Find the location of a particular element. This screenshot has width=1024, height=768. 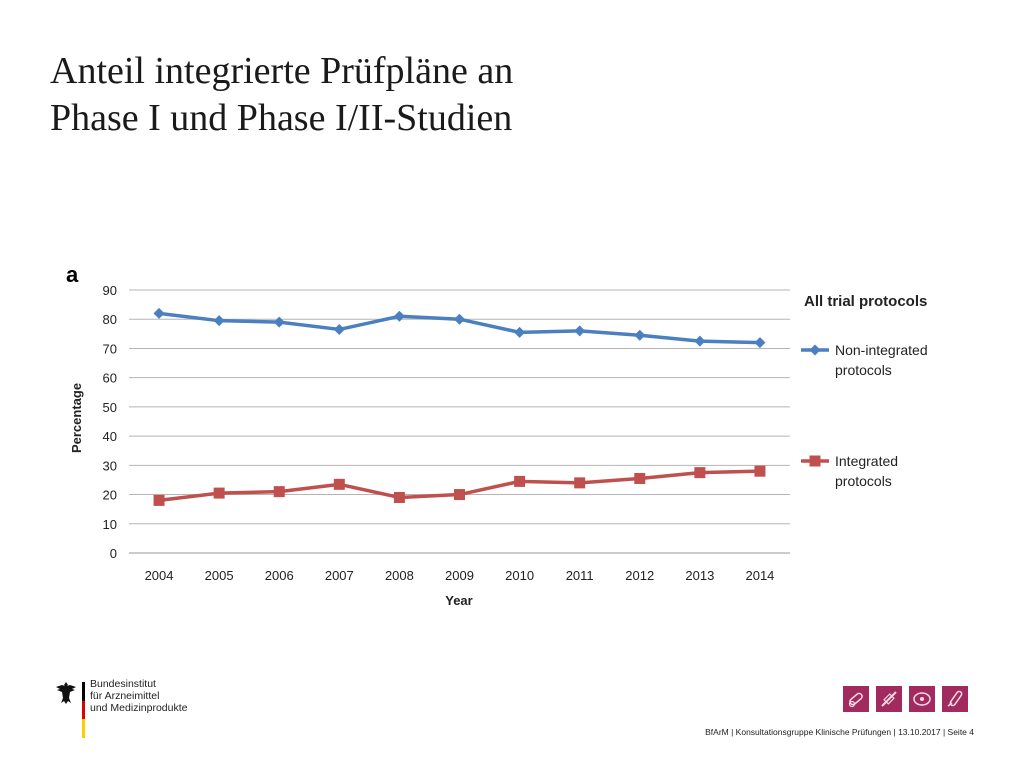

x-tick-label: 2010 is located at coordinates (519, 575).